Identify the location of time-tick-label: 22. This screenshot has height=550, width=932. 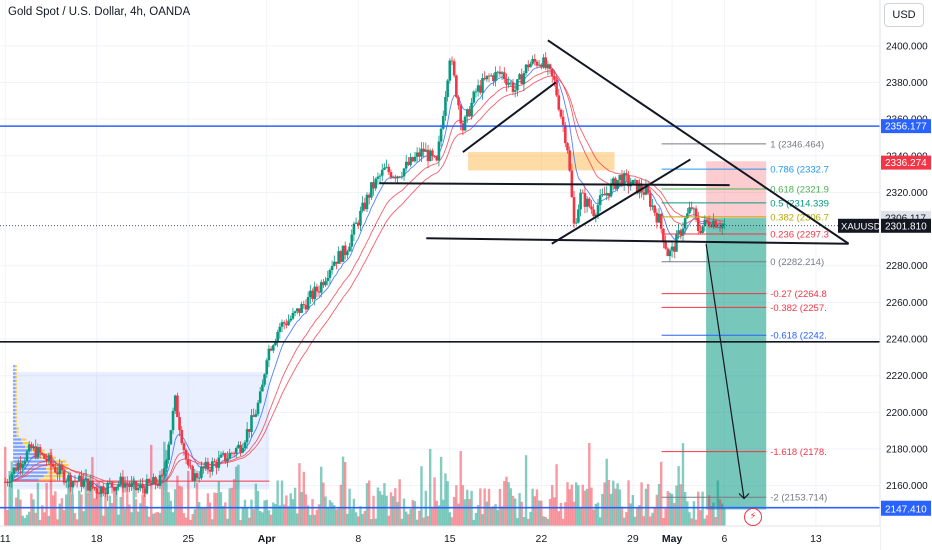
(541, 539).